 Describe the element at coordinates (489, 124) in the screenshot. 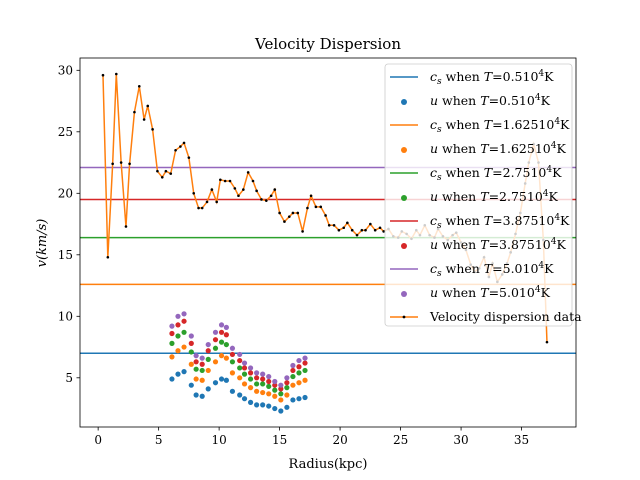

I see `legend-tvar-2: T` at that location.